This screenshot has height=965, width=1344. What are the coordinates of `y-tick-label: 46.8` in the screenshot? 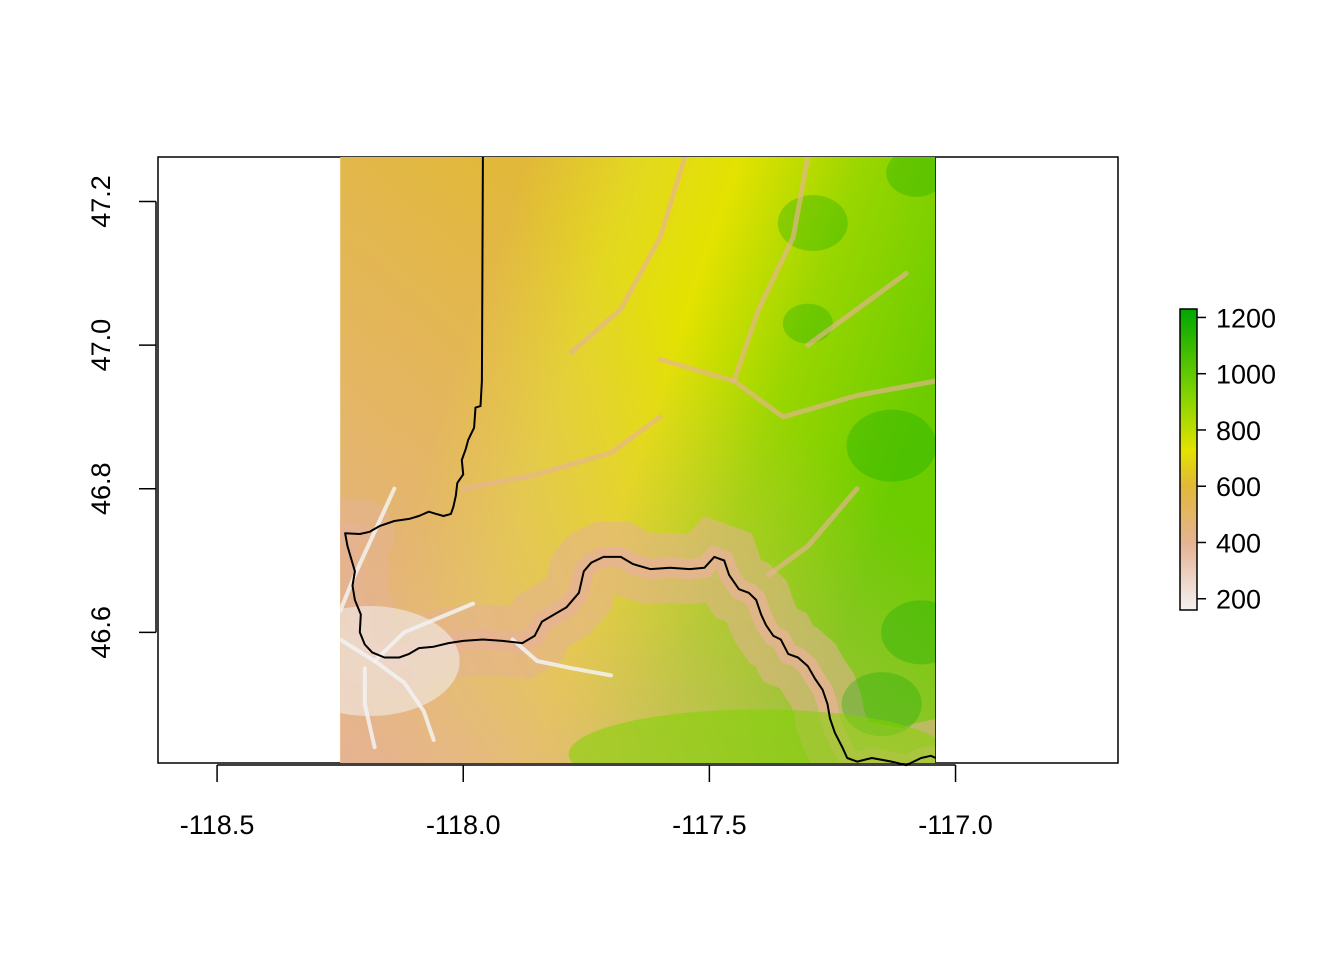 It's located at (101, 488).